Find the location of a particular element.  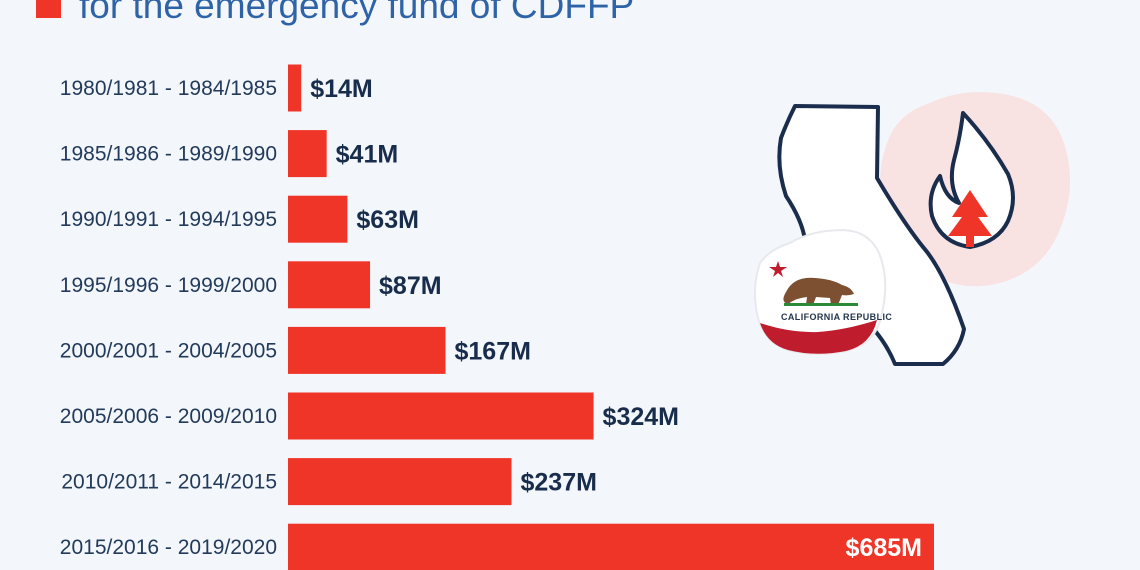

category-label: 1985/1986 - 1989/1990 is located at coordinates (168, 154).